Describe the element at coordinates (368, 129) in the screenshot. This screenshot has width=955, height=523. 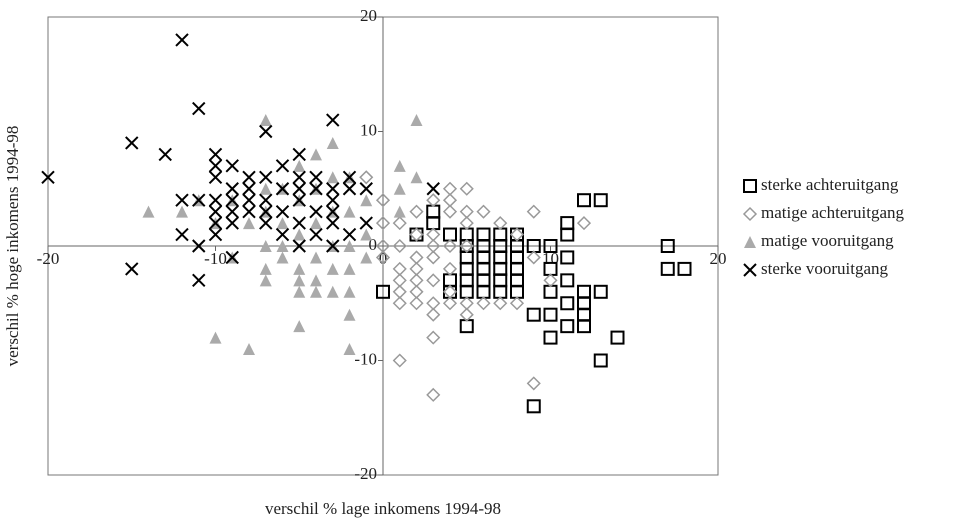
I see `y-tick-label: 10` at that location.